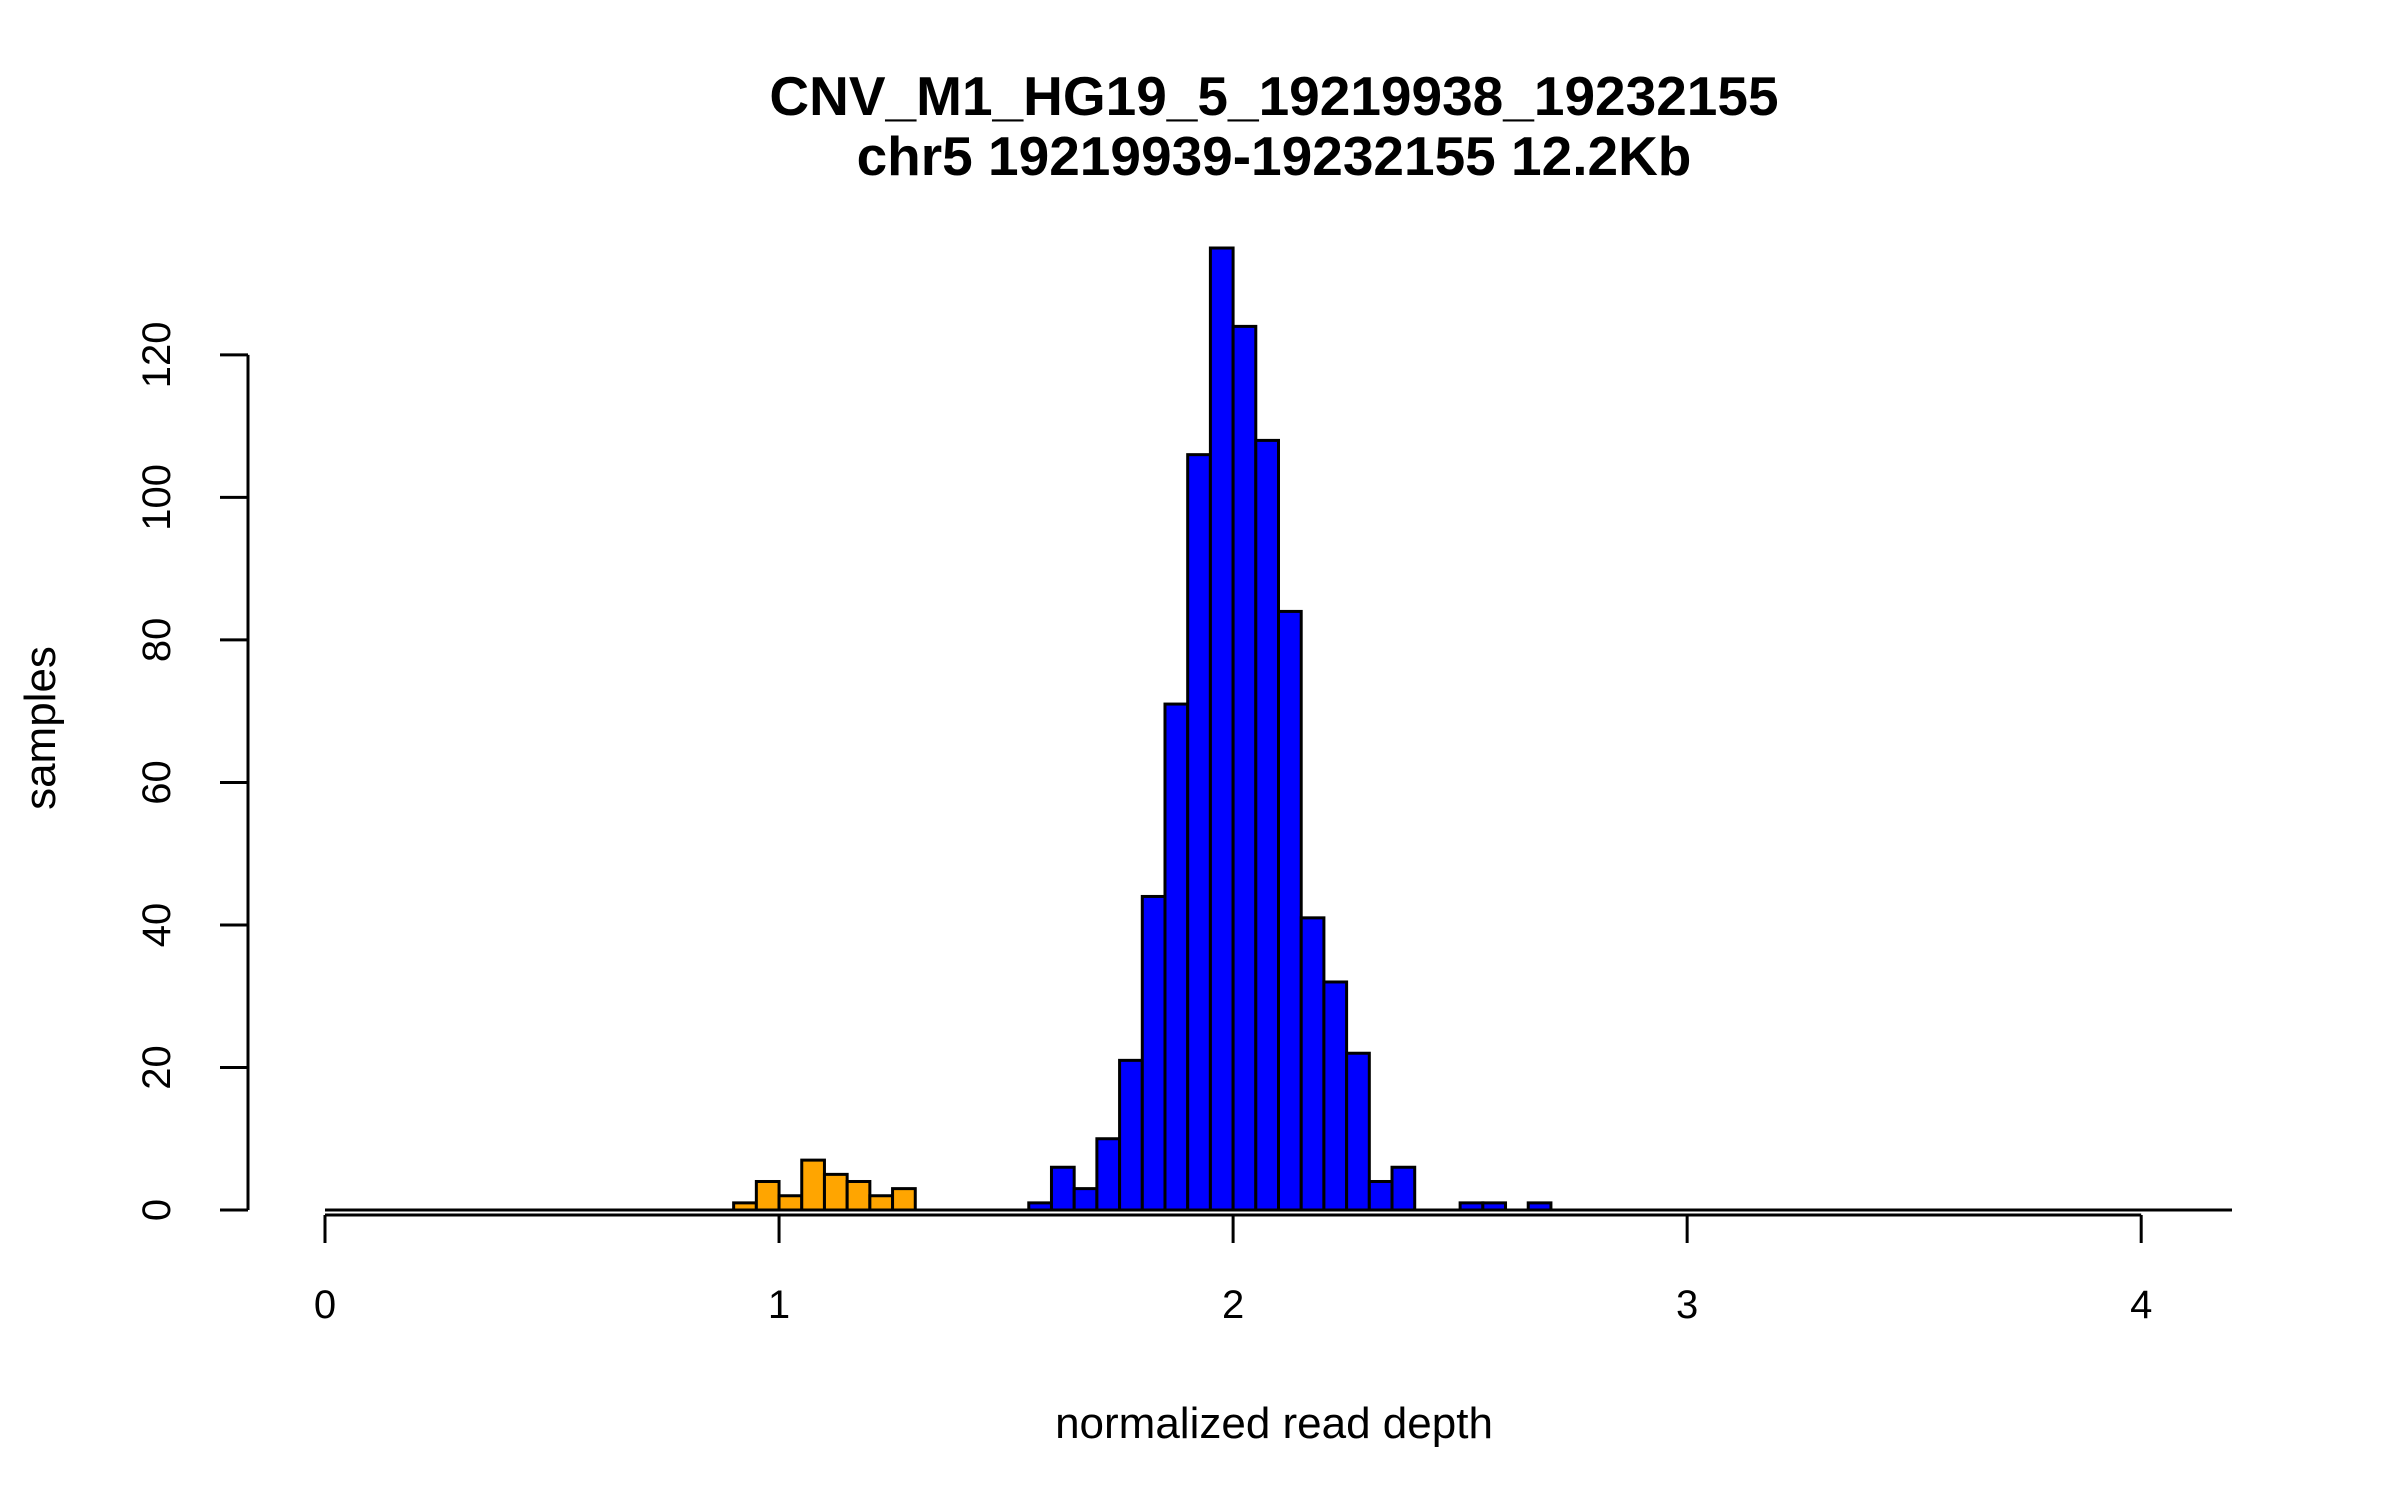 This screenshot has height=1500, width=2400. What do you see at coordinates (2141, 1305) in the screenshot?
I see `x-tick-label-4: 4` at bounding box center [2141, 1305].